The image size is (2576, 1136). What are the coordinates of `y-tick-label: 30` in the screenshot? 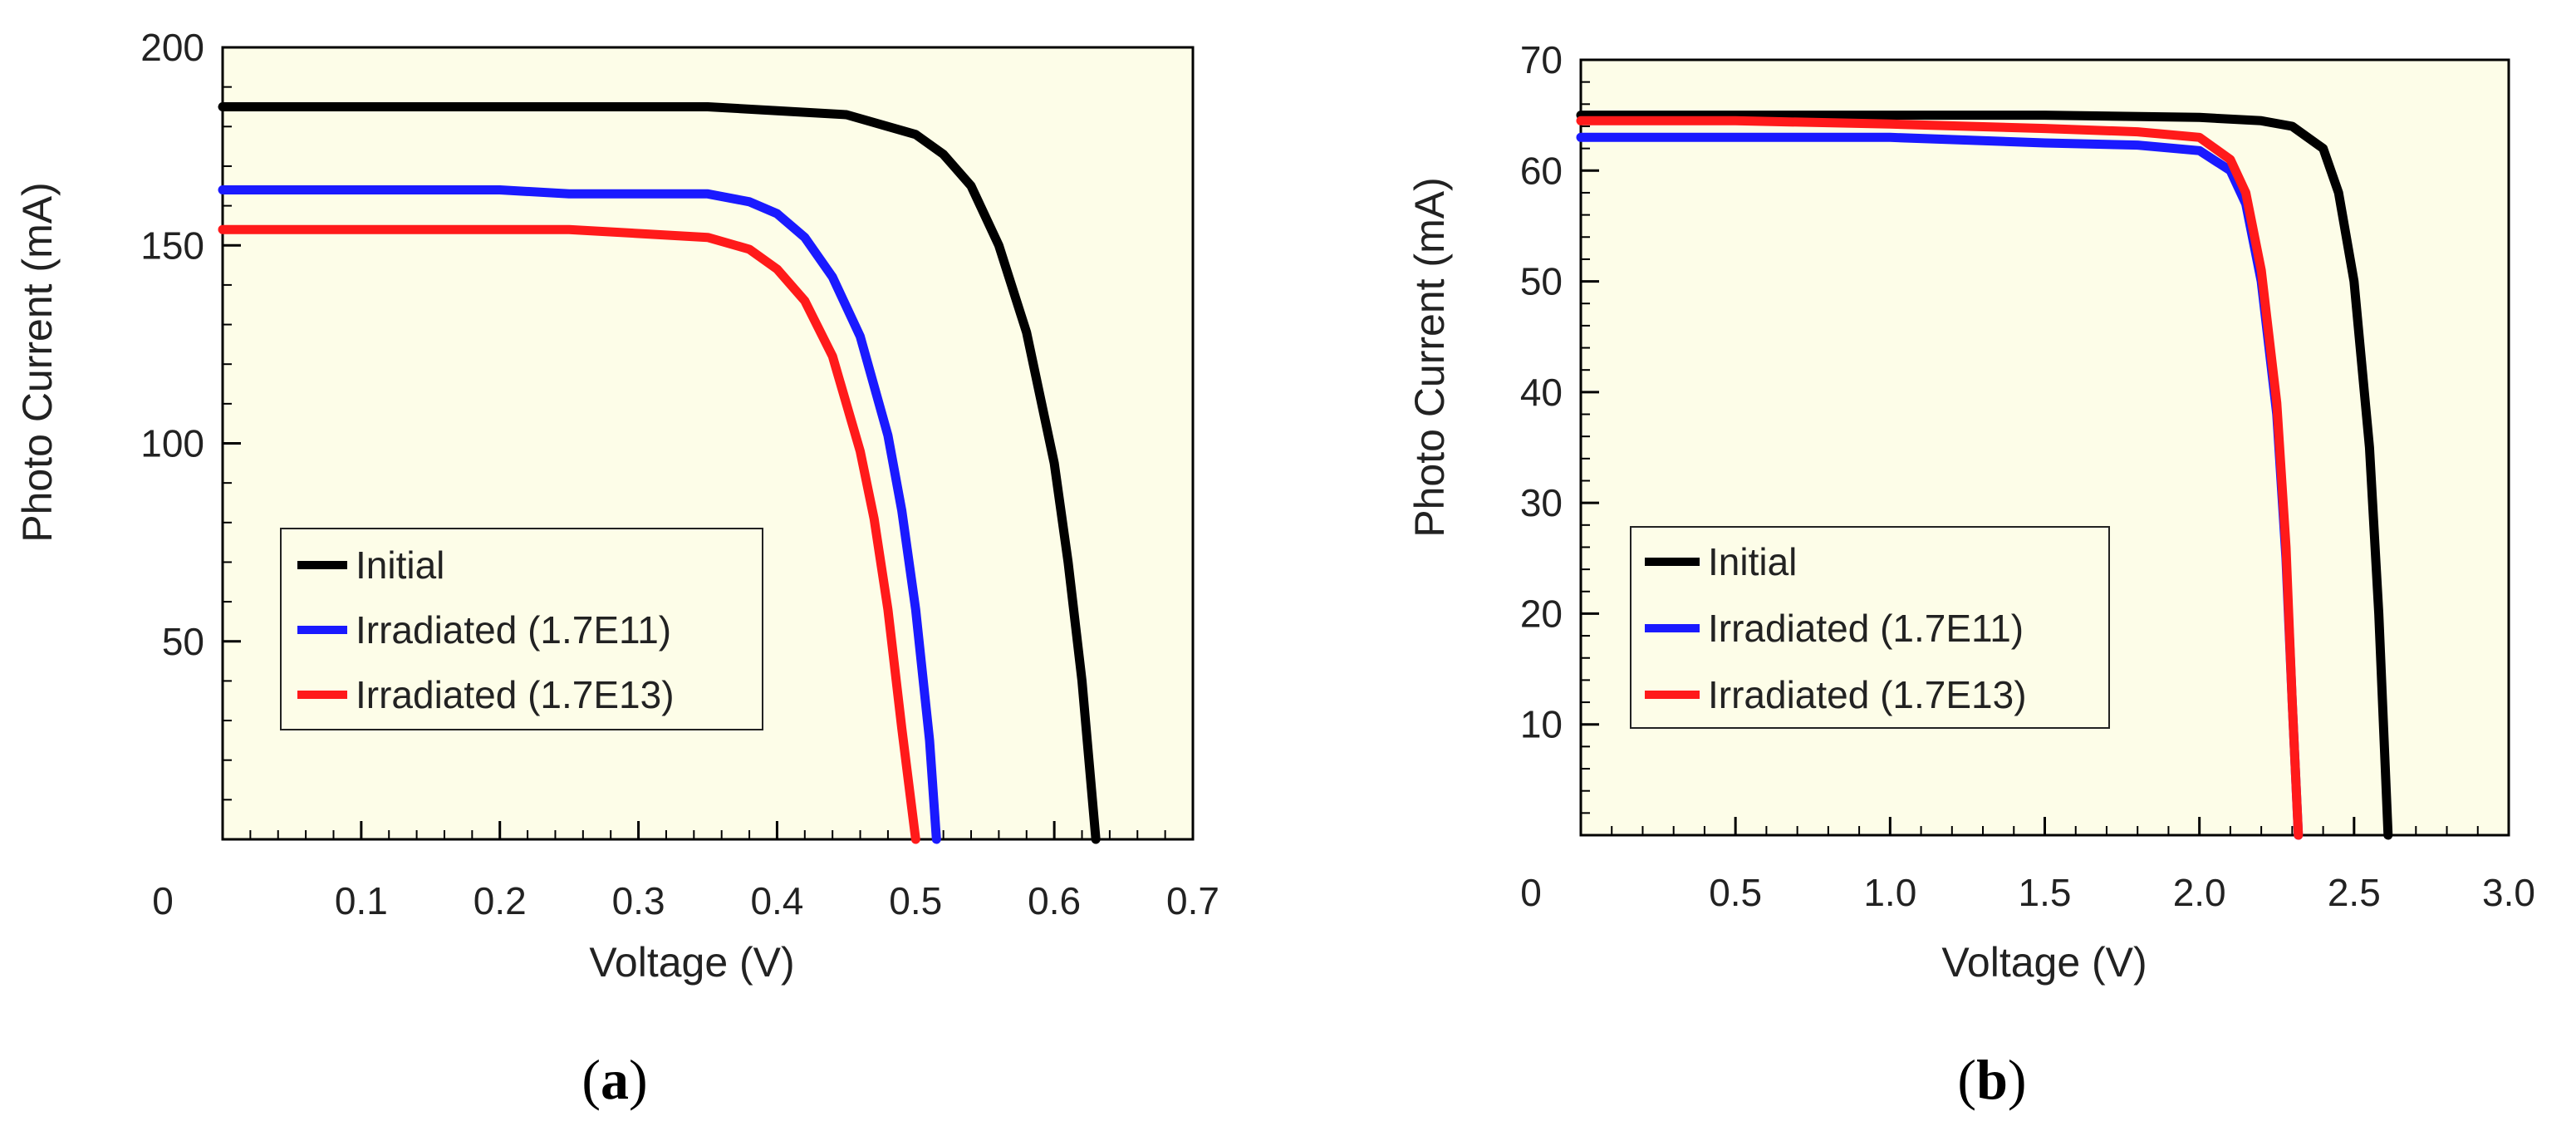 It's located at (1541, 502).